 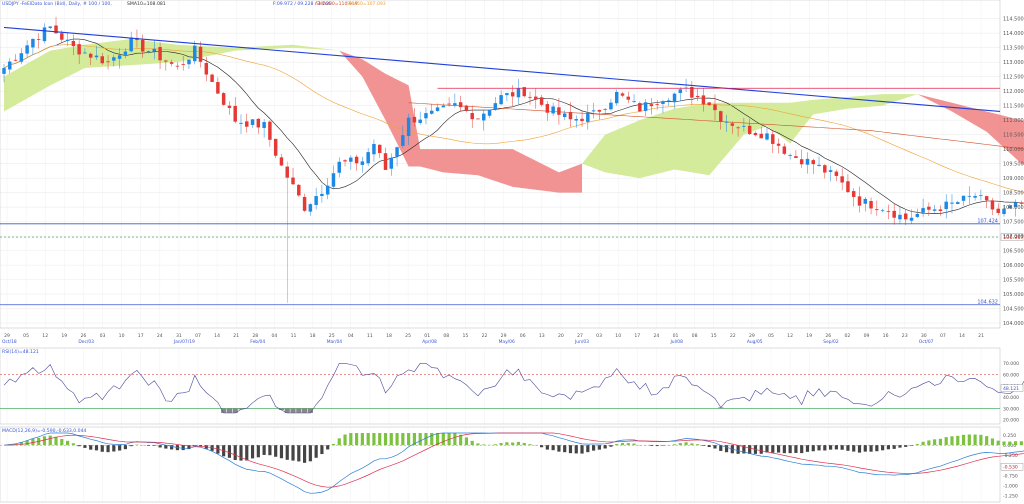 I want to click on macd-title: MACD(12,26,9)=-0.590,-0.633,0.044, so click(x=44, y=431).